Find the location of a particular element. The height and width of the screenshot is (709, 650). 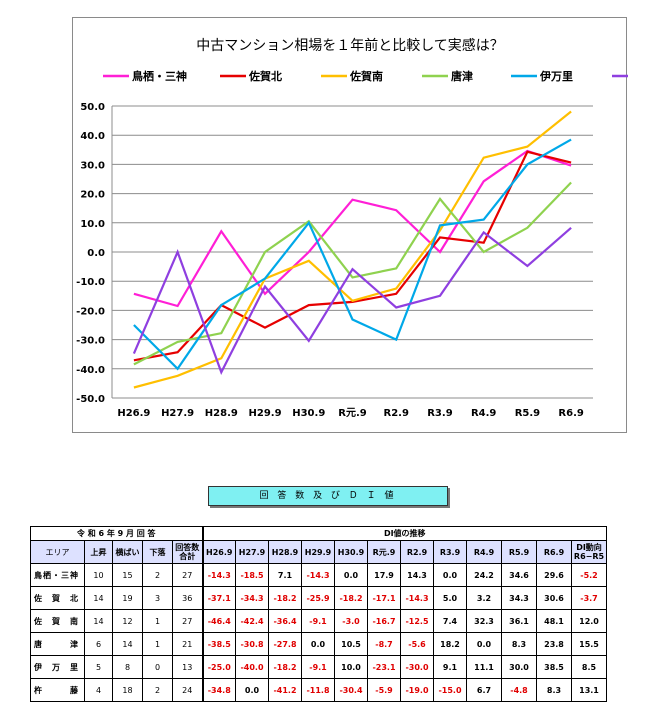

di-value-cell: -40.0 is located at coordinates (252, 667).